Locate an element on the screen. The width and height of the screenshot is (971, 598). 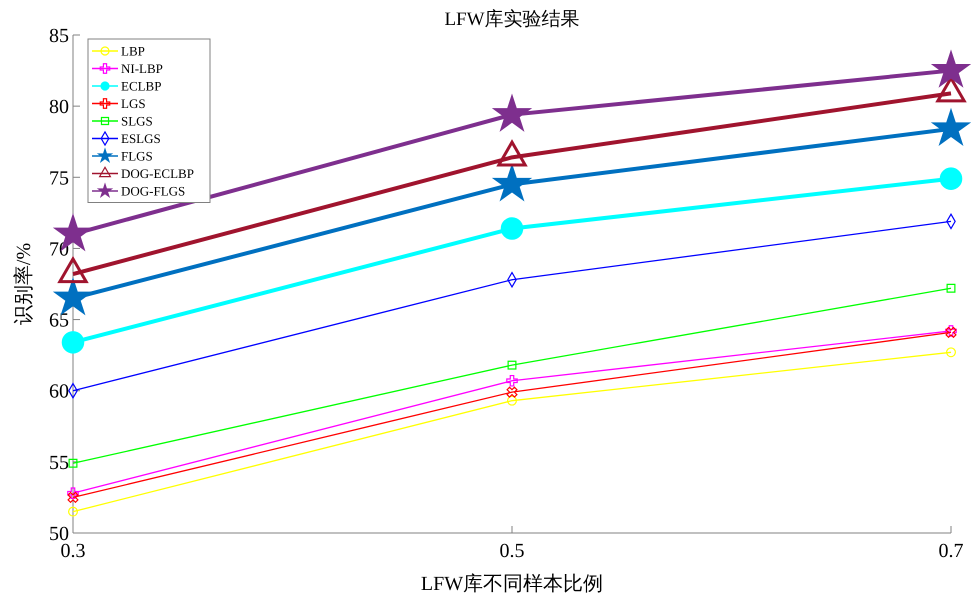
legend-label: DOG-ECLBP is located at coordinates (157, 174).